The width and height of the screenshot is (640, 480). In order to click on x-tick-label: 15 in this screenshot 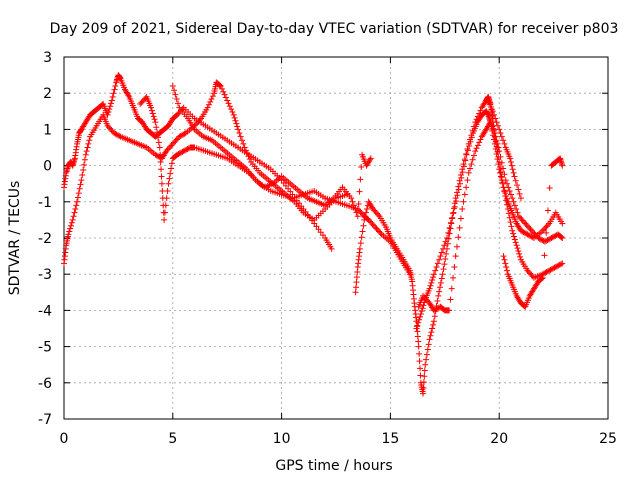, I will do `click(390, 439)`.